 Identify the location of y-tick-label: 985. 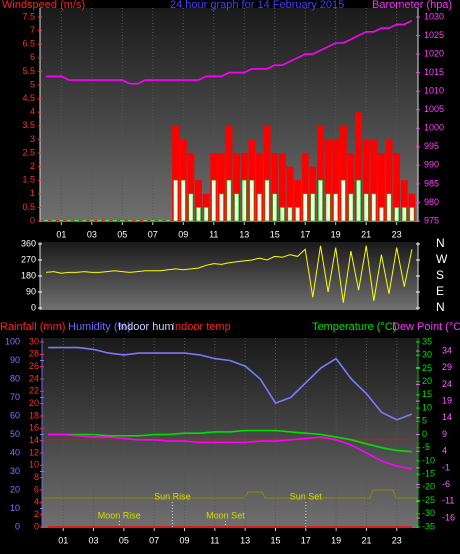
(431, 183).